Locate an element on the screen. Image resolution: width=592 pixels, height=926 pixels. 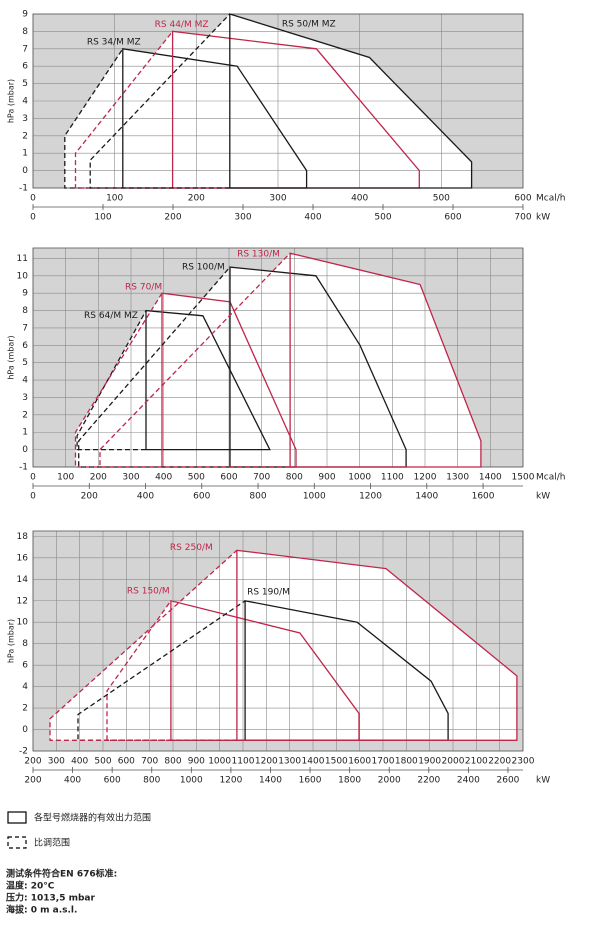
y-axis-label: hPa (mbar) is located at coordinates (11, 357).